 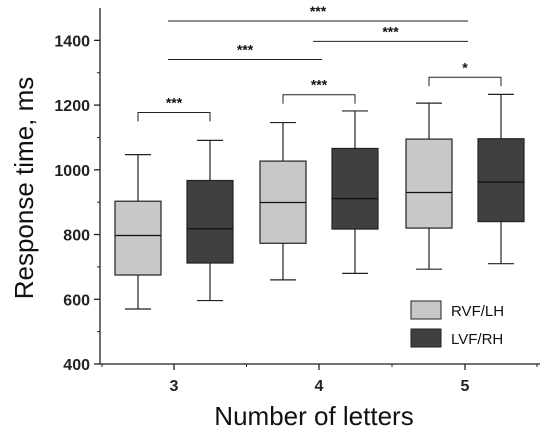 I want to click on y-tick-label: 1200, so click(x=72, y=106).